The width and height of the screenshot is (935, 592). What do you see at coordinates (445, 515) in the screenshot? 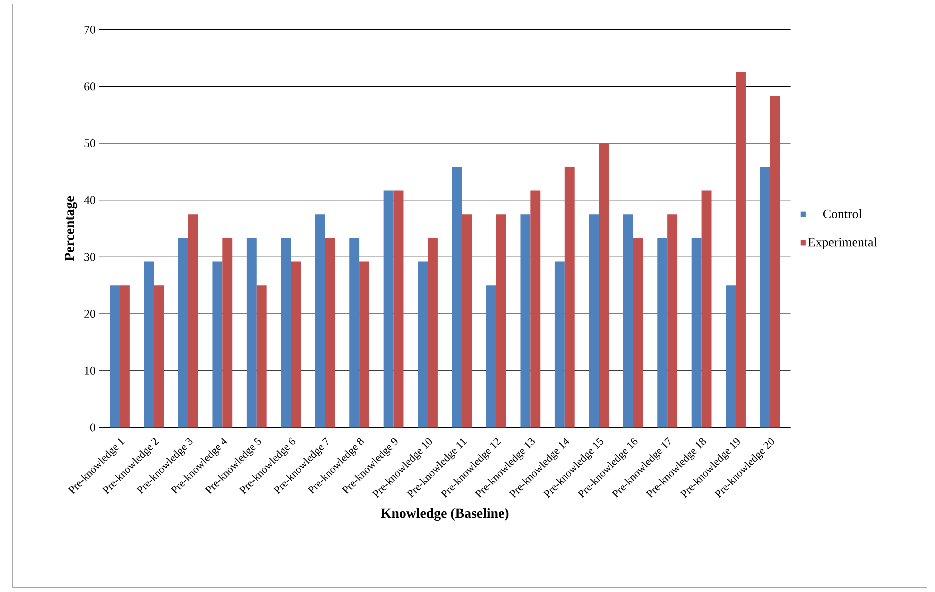
I see `x-axis-title: Knowledge (Baseline)` at bounding box center [445, 515].